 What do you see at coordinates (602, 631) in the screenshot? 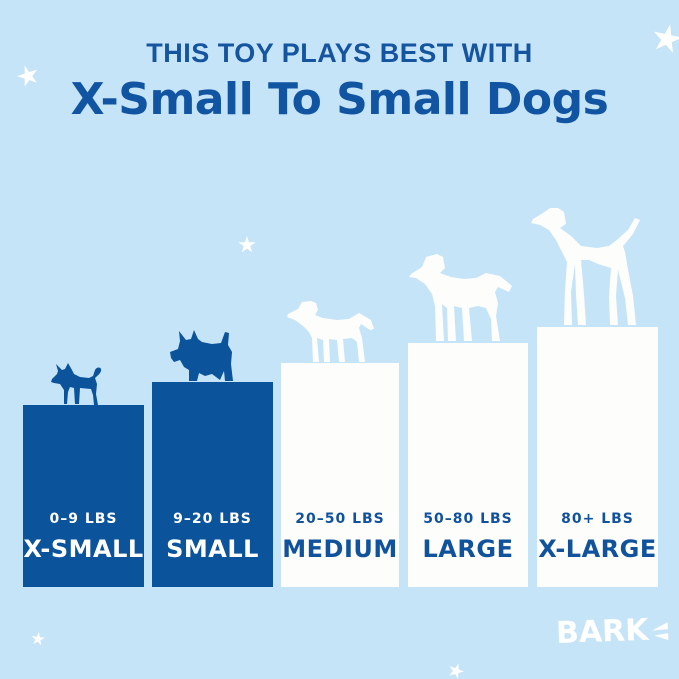
I see `bark-logo-text: BARK` at bounding box center [602, 631].